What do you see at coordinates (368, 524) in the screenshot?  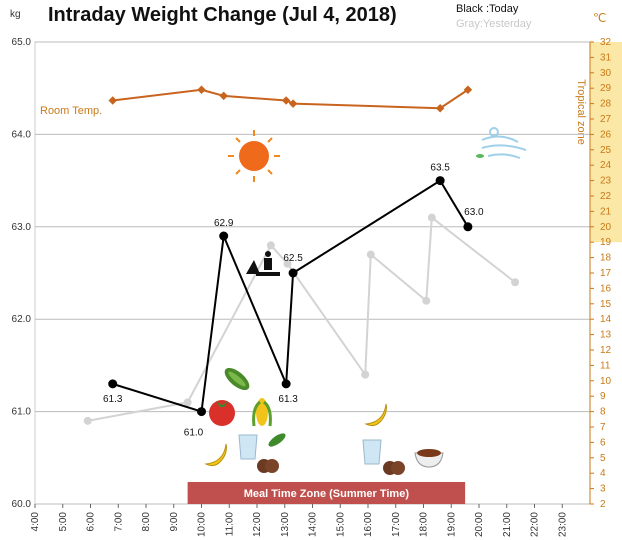 I see `x-tick-label: 16:00` at bounding box center [368, 524].